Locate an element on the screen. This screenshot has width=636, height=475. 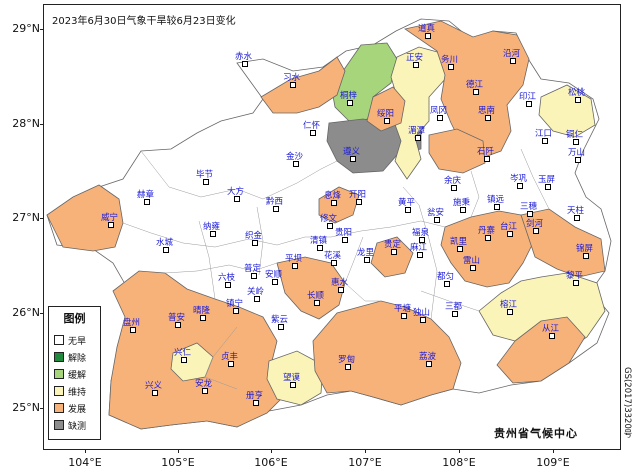
city-label: 遵义 is located at coordinates (352, 152).